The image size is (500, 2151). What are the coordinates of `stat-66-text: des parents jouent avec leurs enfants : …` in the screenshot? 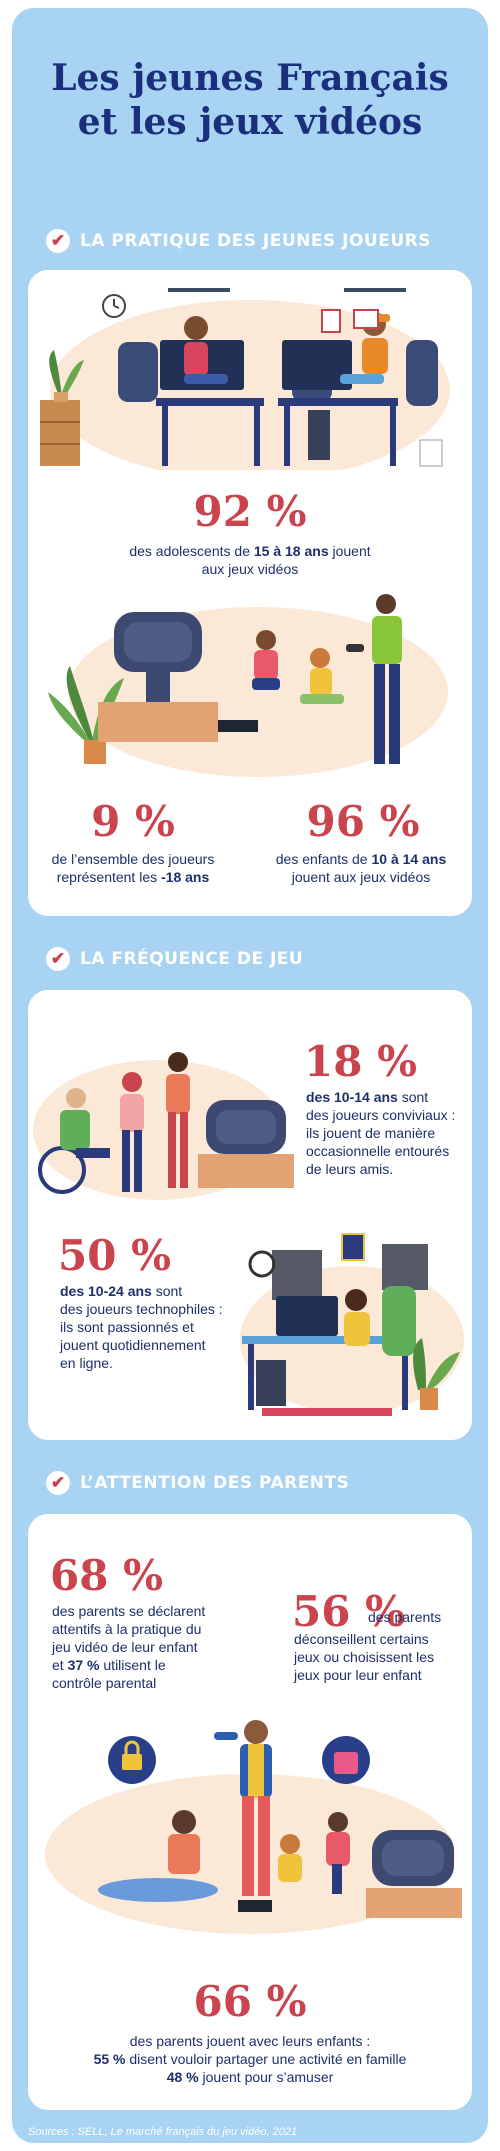 It's located at (250, 2059).